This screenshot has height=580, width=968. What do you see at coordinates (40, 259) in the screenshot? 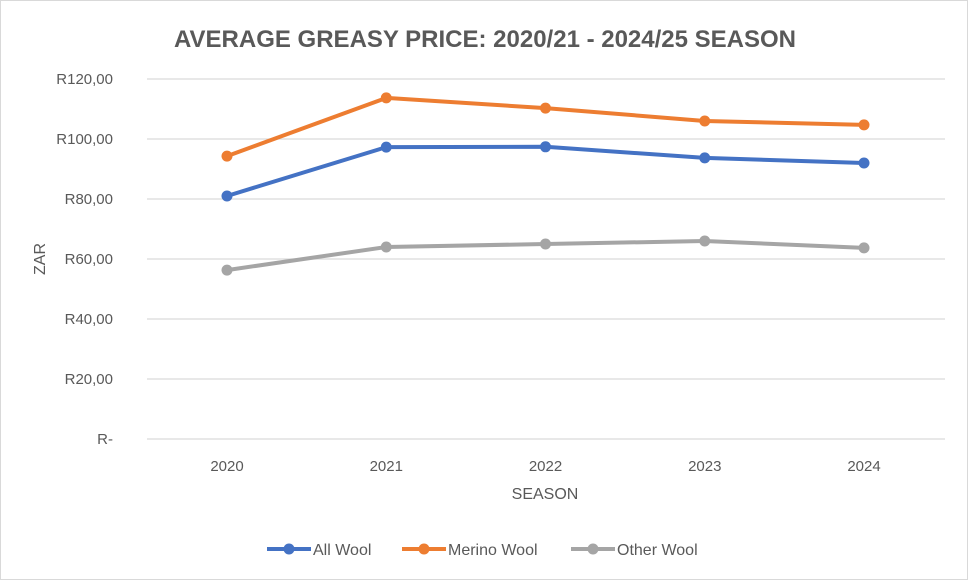
I see `y-axis-title: ZAR` at bounding box center [40, 259].